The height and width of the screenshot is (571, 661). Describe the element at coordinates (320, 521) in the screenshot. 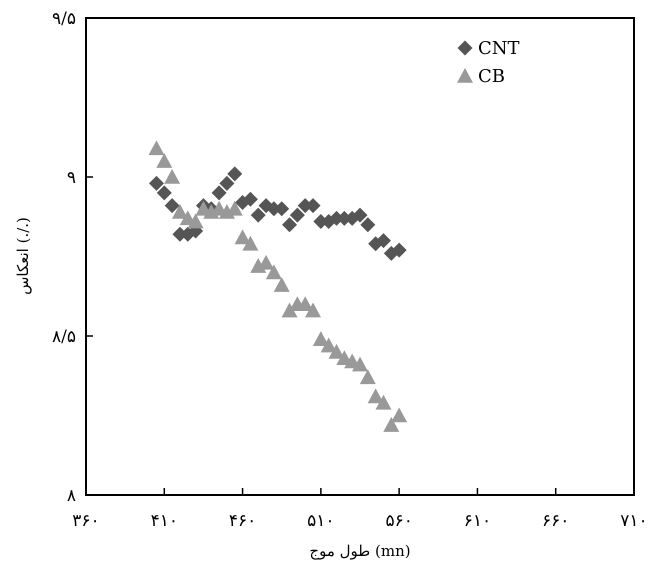

I see `x-tick-label: ۵۱۰` at that location.